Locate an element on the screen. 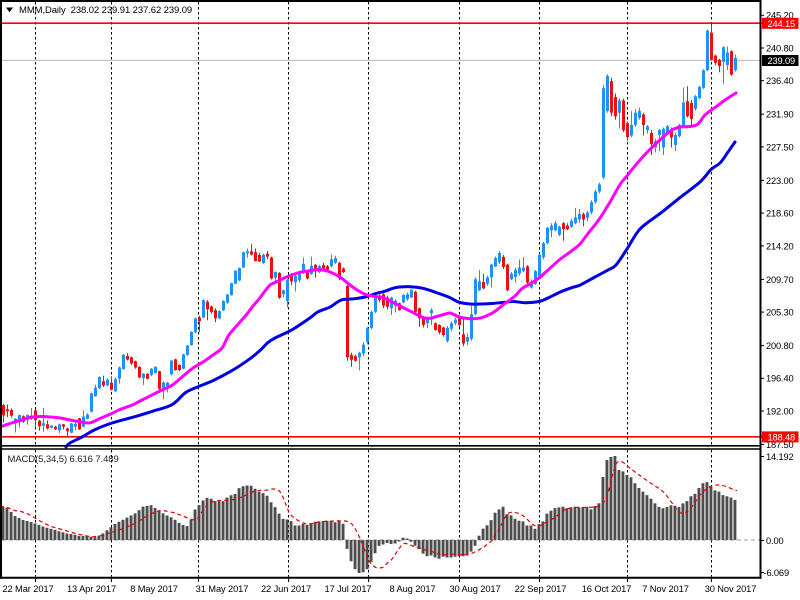 The image size is (800, 600). svg-text: 223.00 is located at coordinates (780, 181).